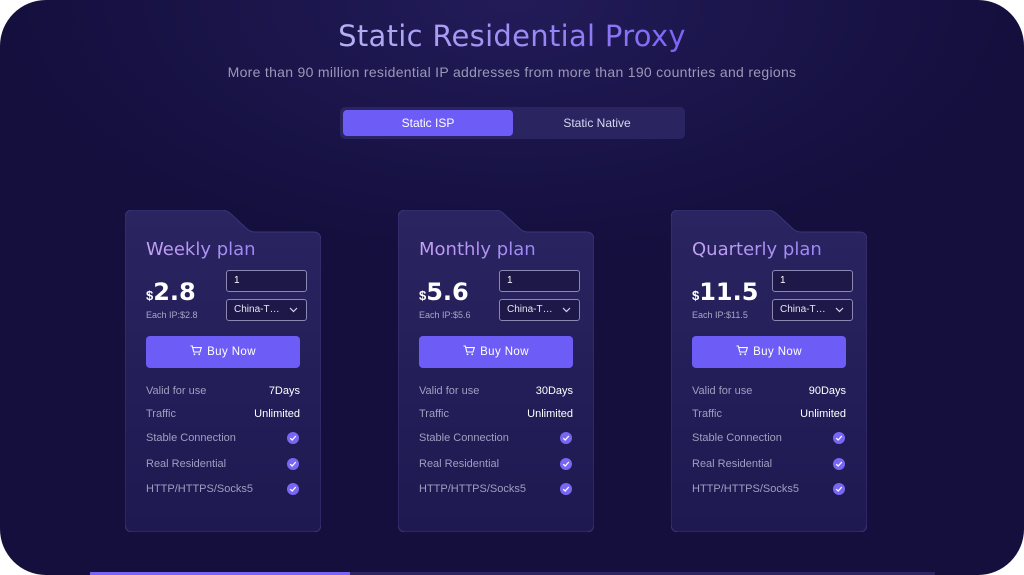 The image size is (1024, 575). I want to click on valid-row: Valid for use 30Days, so click(496, 393).